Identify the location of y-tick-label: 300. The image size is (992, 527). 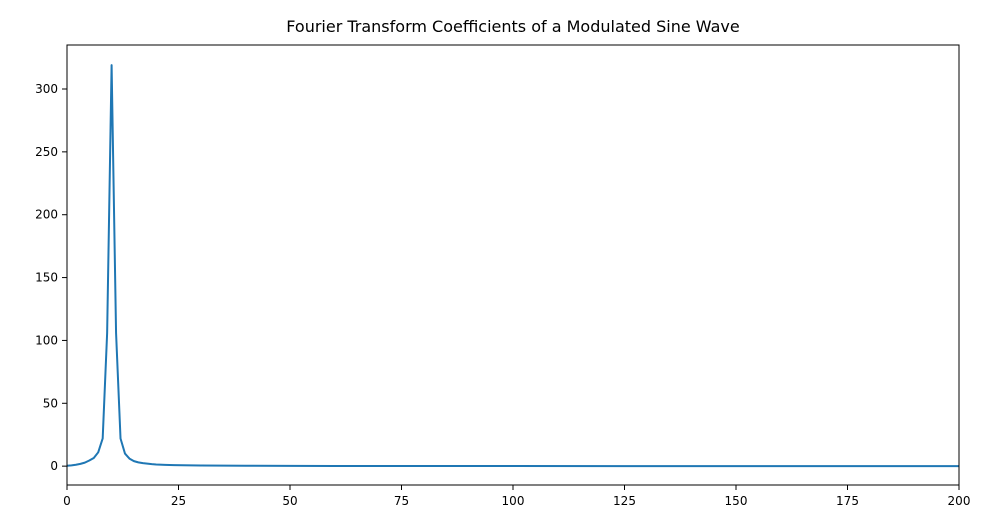
(46, 89).